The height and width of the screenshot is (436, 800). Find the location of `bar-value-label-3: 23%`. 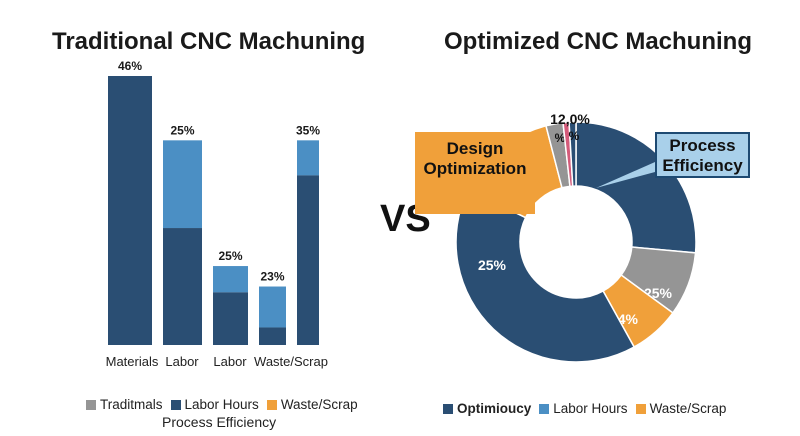

bar-value-label-3: 23% is located at coordinates (272, 277).